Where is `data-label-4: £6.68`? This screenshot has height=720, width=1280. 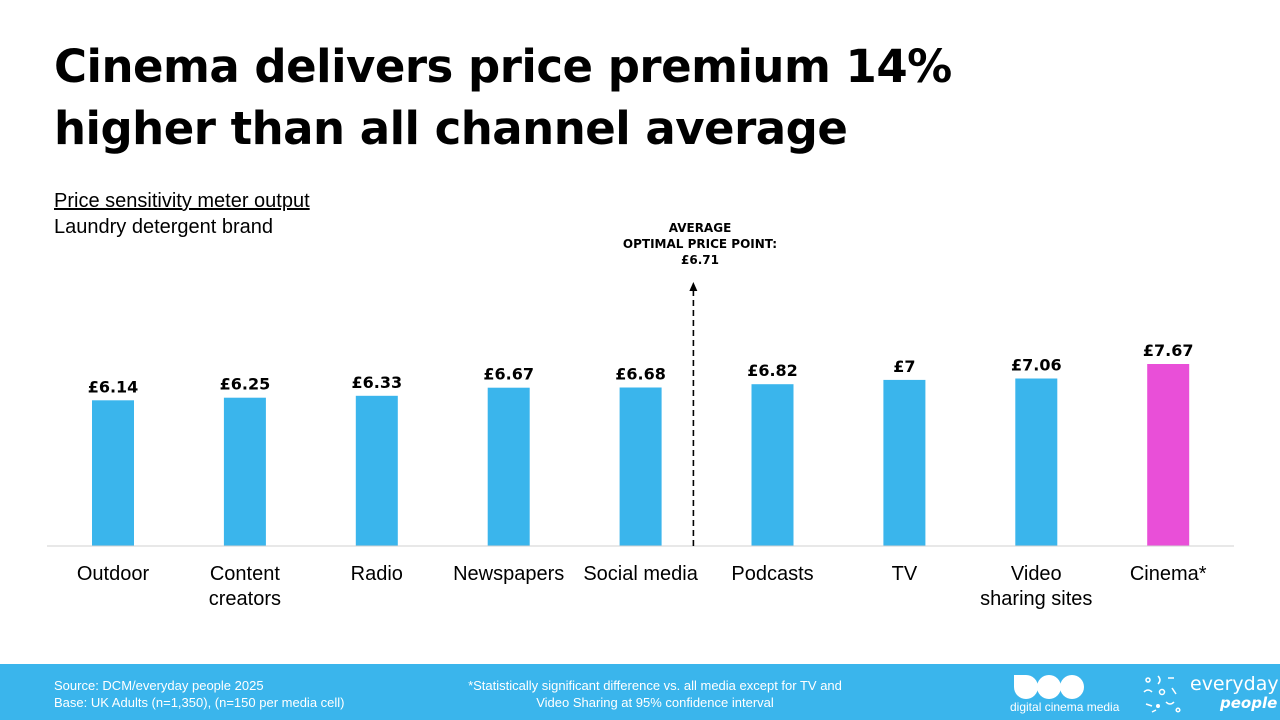
data-label-4: £6.68 is located at coordinates (640, 374).